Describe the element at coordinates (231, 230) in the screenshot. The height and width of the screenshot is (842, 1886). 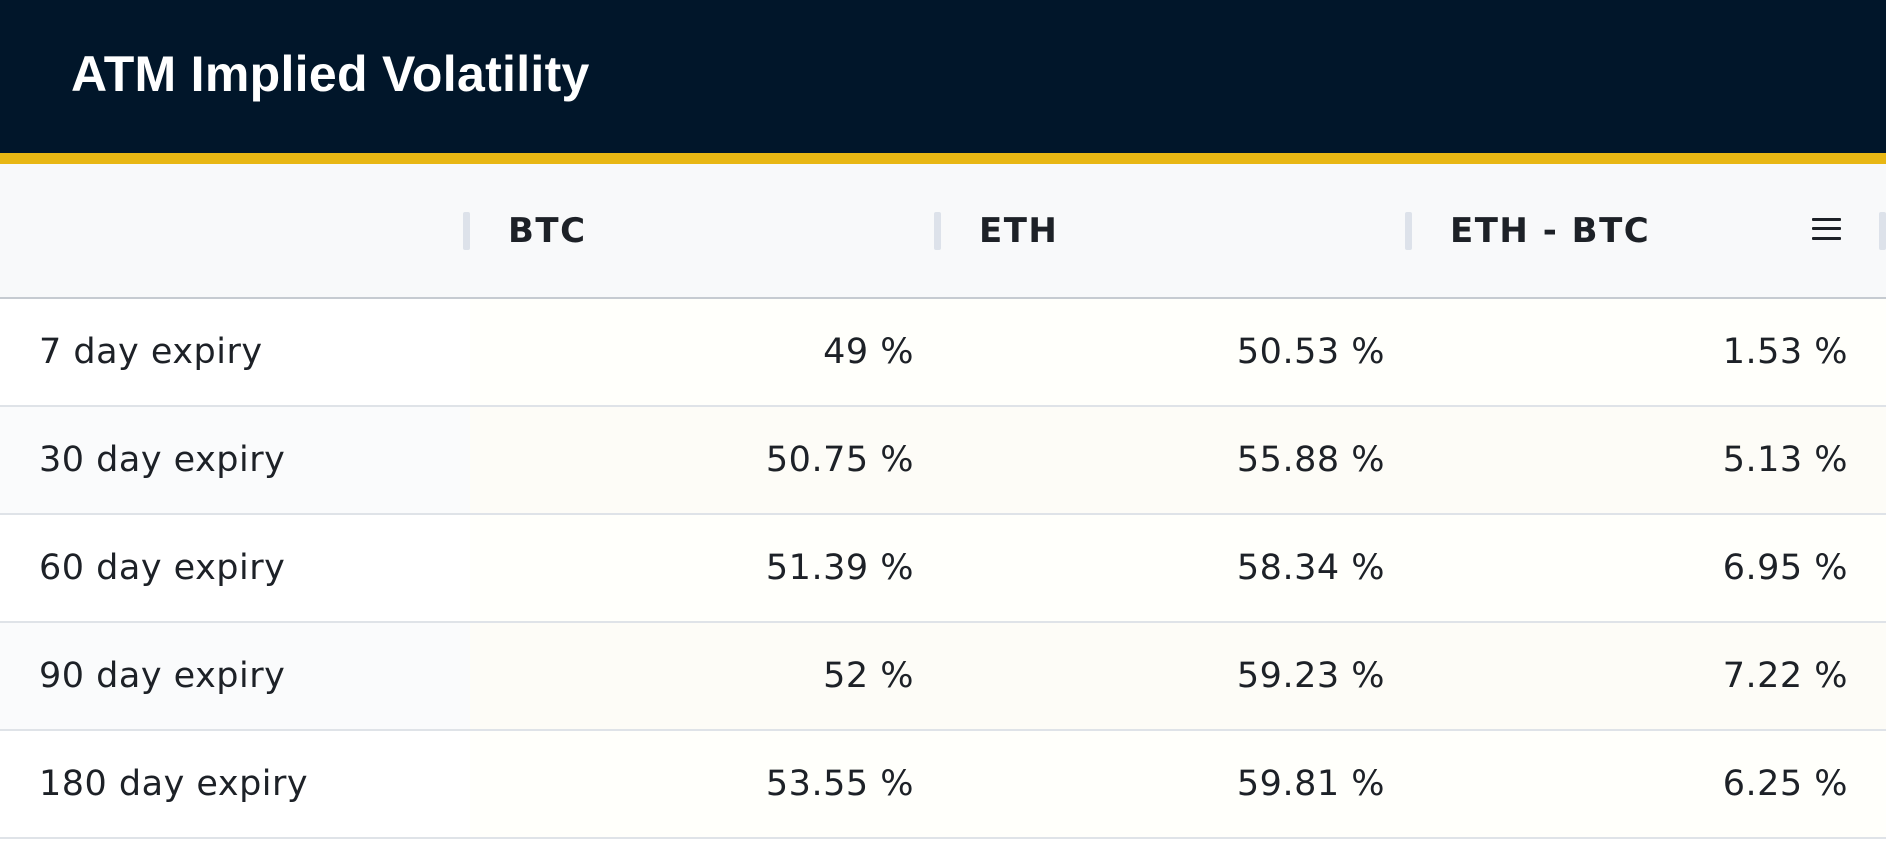
I see `column-header-label` at that location.